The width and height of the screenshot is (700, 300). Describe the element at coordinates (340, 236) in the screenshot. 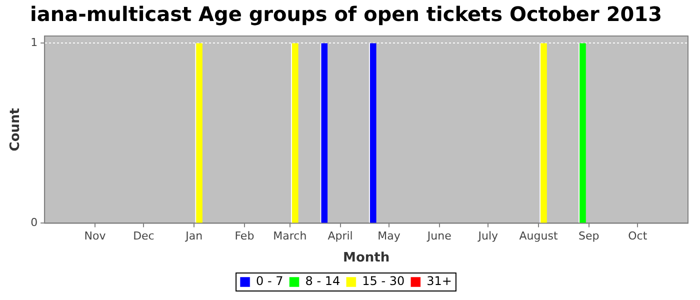

I see `x-tick-label: April` at that location.